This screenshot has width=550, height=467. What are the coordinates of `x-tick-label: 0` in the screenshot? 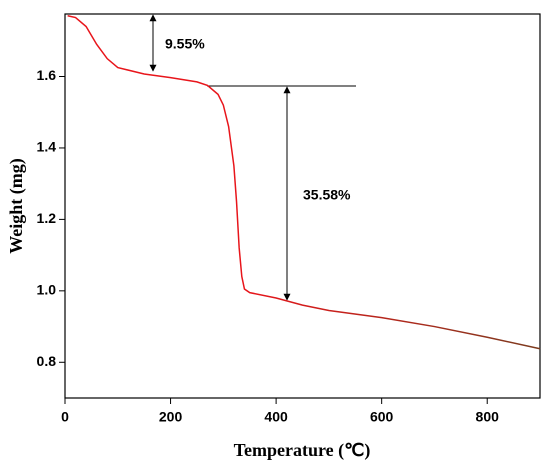 It's located at (65, 417).